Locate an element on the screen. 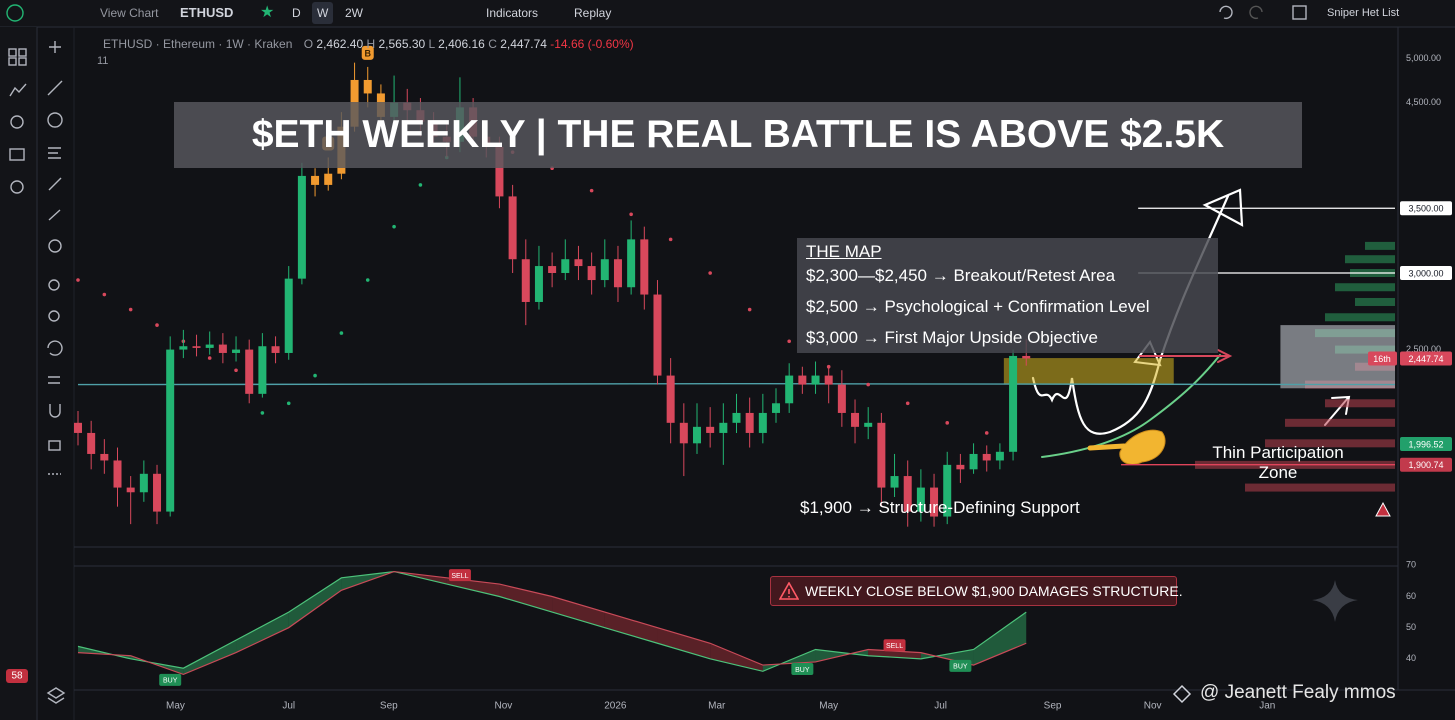  interval-active: W is located at coordinates (323, 13).